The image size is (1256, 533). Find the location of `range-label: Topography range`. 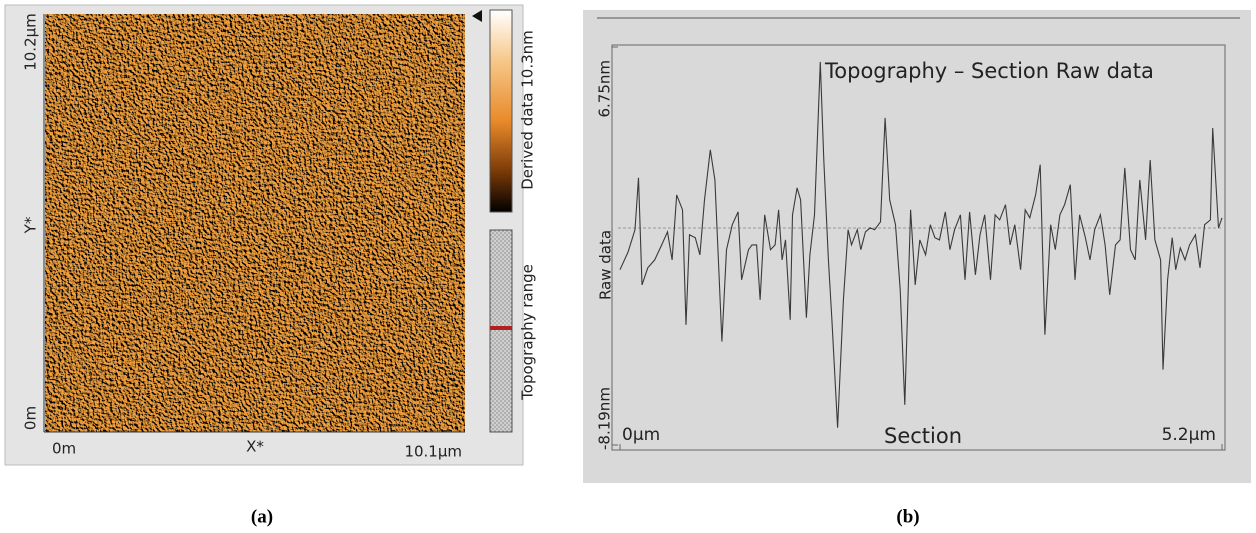

range-label: Topography range is located at coordinates (528, 332).